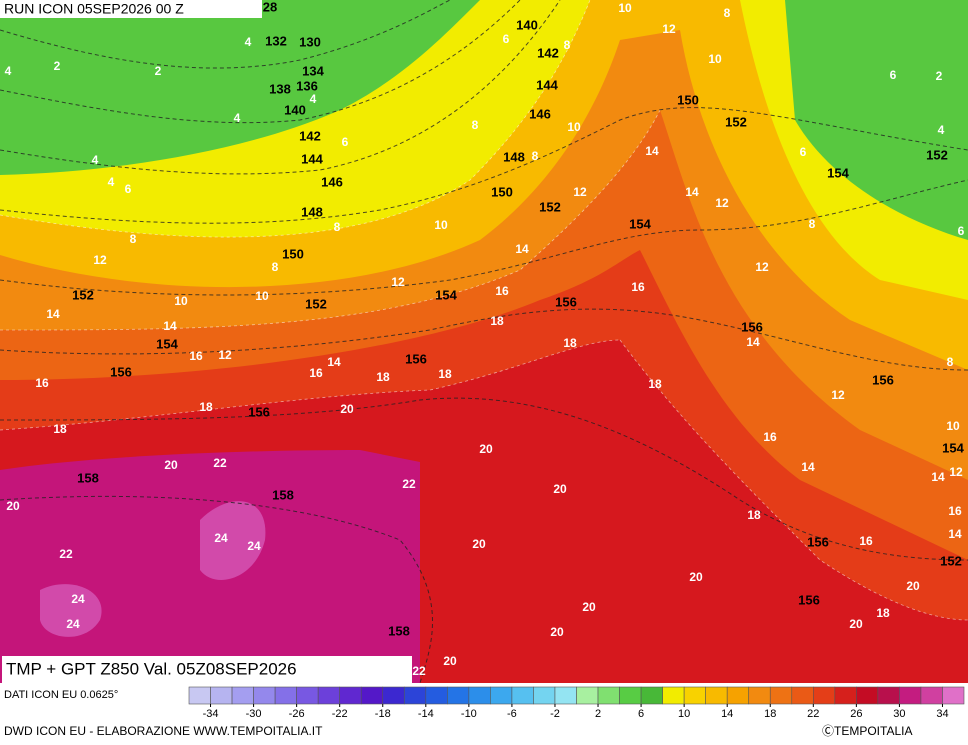  I want to click on colorbar-tick-label: 26, so click(856, 714).